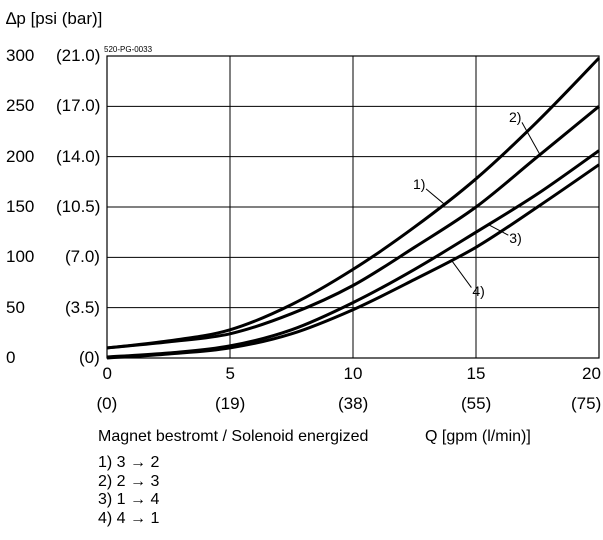  Describe the element at coordinates (82, 307) in the screenshot. I see `y-tick-label-secondary: (3.5)` at that location.